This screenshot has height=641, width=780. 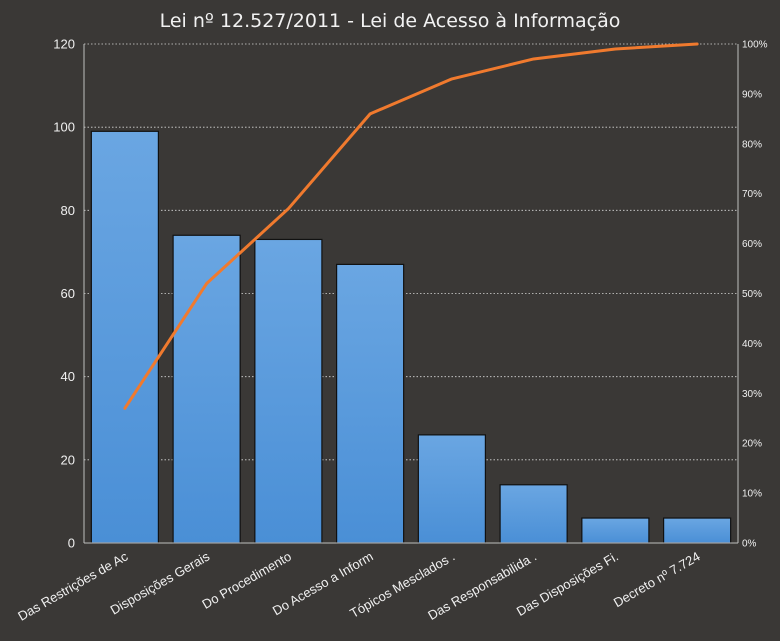 I want to click on y-tick-label: 60, so click(x=68, y=293).